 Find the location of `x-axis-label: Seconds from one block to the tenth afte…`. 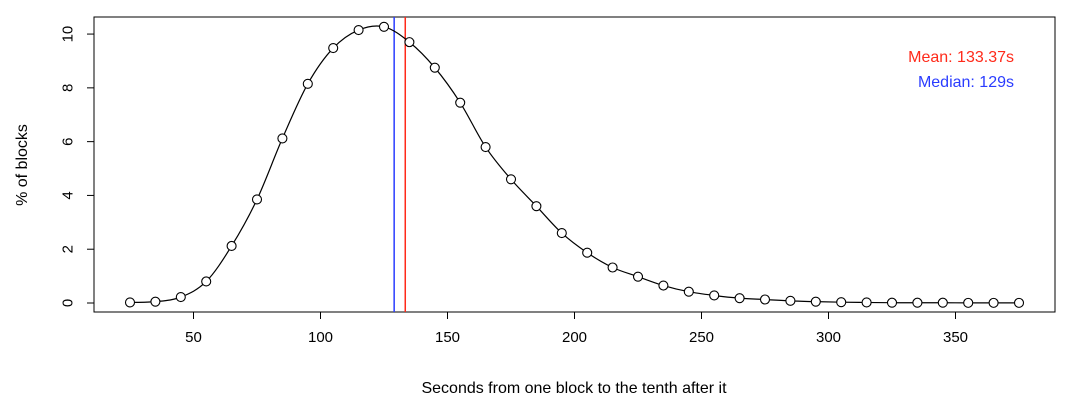

x-axis-label: Seconds from one block to the tenth afte… is located at coordinates (574, 388).